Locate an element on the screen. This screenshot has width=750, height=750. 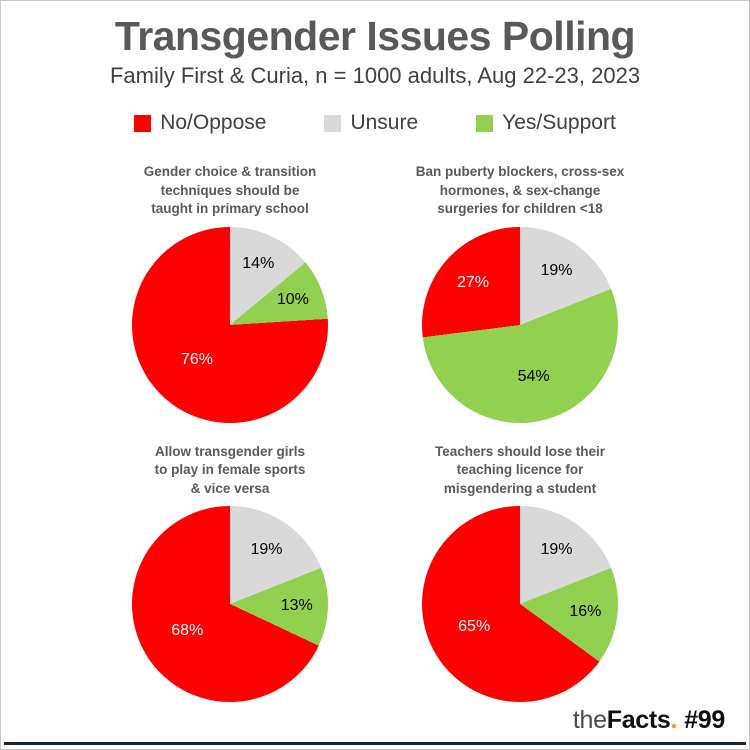
chart-title-line: Gender choice & transition is located at coordinates (230, 171).